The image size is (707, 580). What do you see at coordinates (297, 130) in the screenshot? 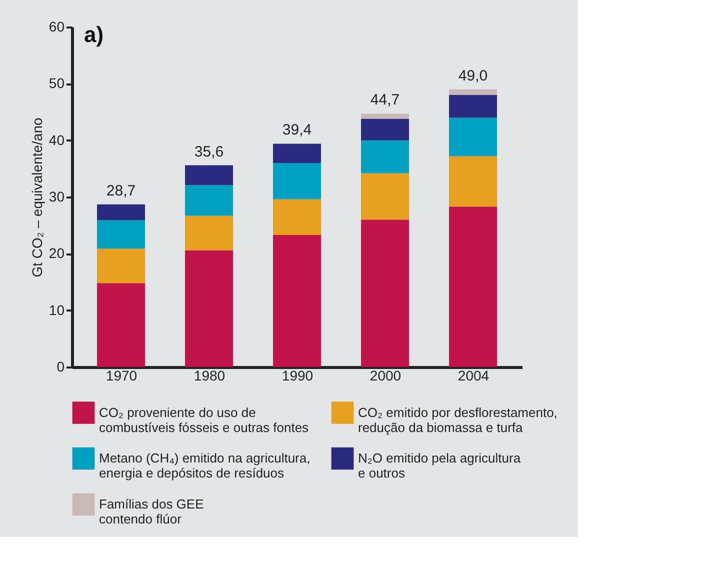
I see `total-label: 39,4` at bounding box center [297, 130].